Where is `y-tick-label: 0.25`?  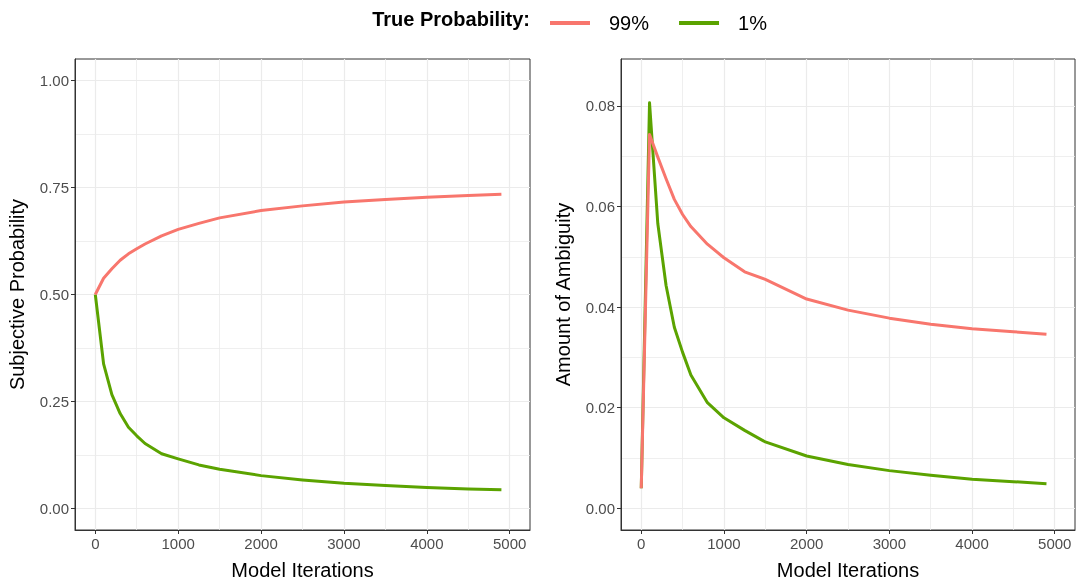 y-tick-label: 0.25 is located at coordinates (54, 402).